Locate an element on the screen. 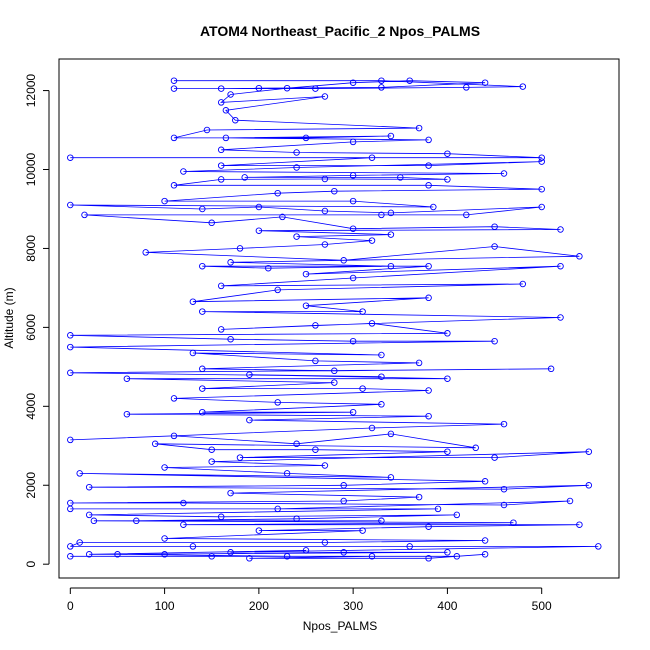  y-tick-label: 6000 is located at coordinates (31, 327).